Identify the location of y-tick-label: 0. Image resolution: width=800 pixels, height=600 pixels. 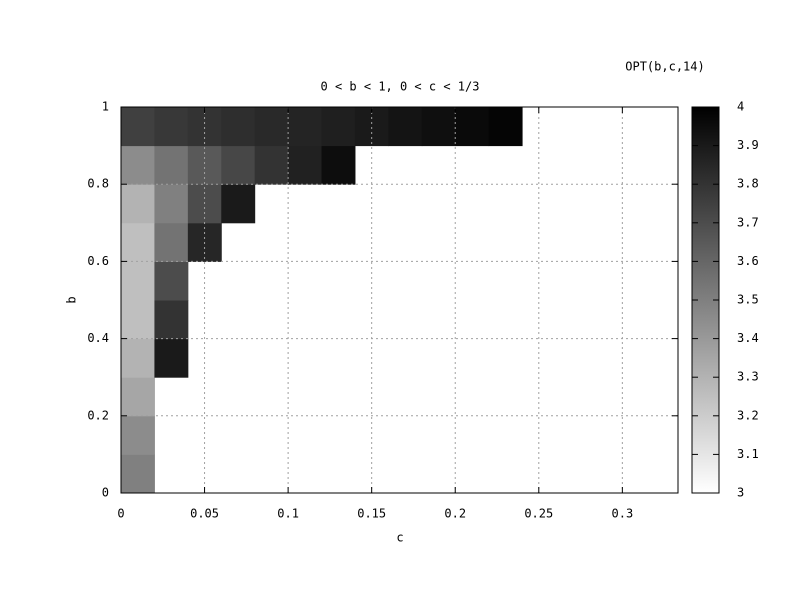
(105, 493).